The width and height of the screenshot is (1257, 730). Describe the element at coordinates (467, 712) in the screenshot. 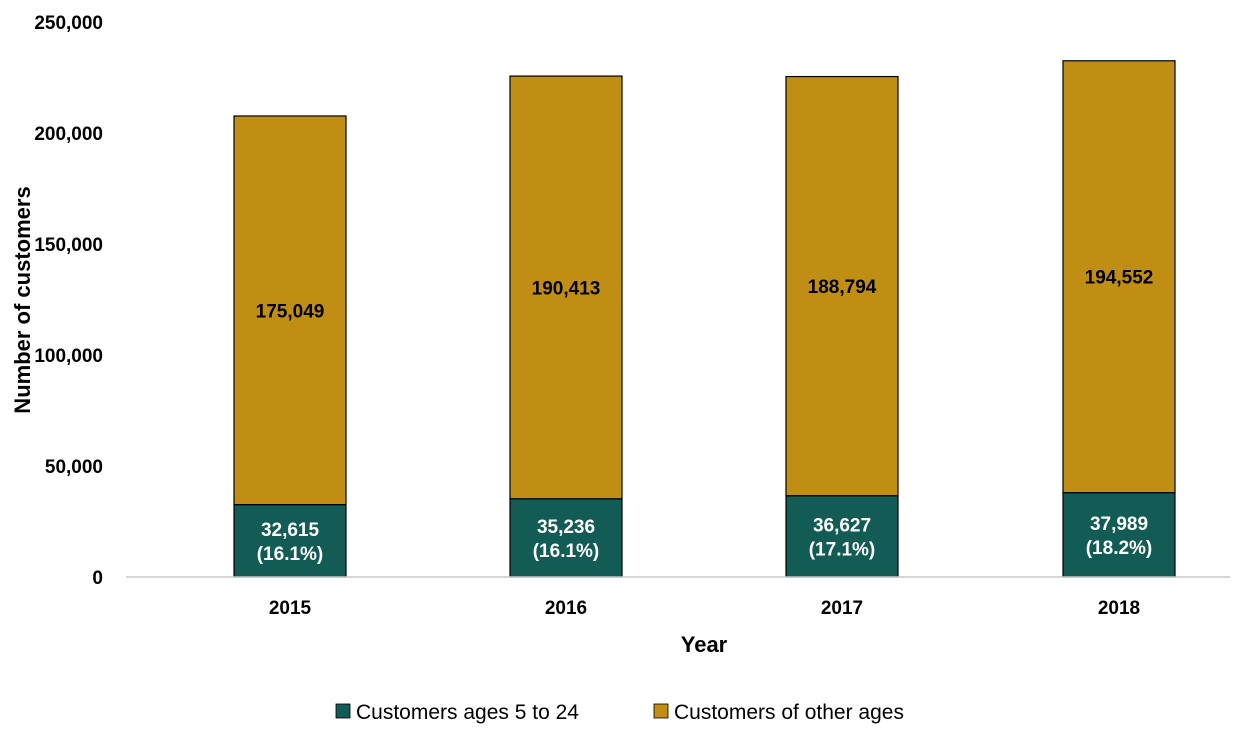

I see `legend-label-ages-5-24: Customers ages 5 to 24` at that location.